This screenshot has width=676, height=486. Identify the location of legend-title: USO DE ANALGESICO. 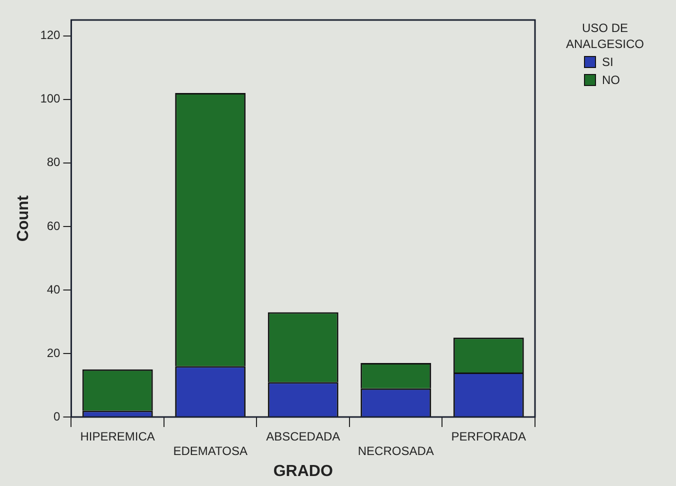
(605, 36).